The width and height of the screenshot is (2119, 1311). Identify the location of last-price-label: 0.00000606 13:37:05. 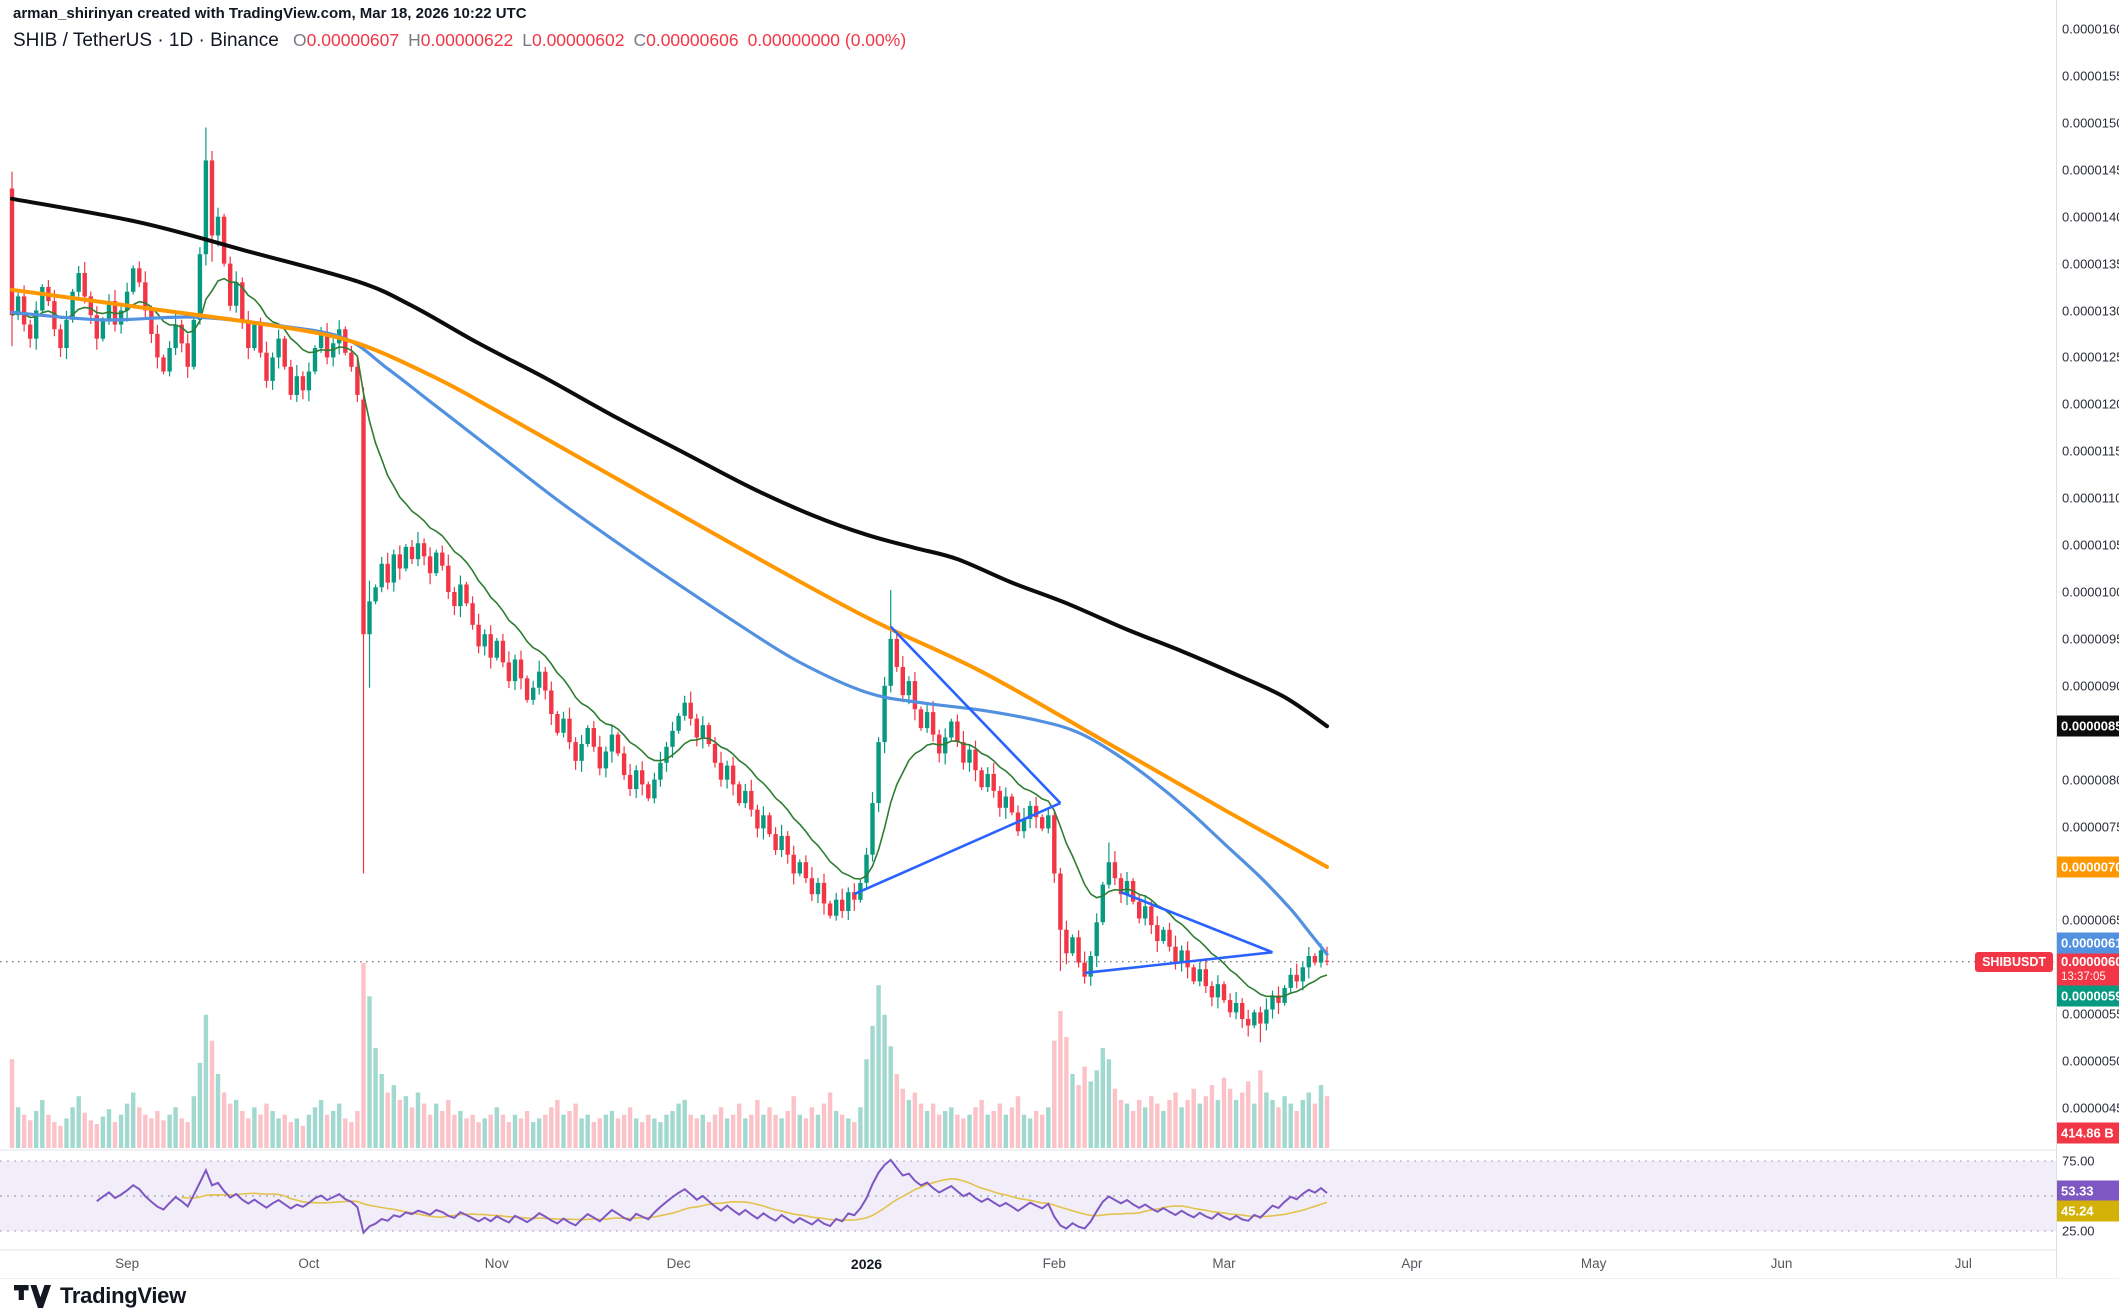
(2088, 969).